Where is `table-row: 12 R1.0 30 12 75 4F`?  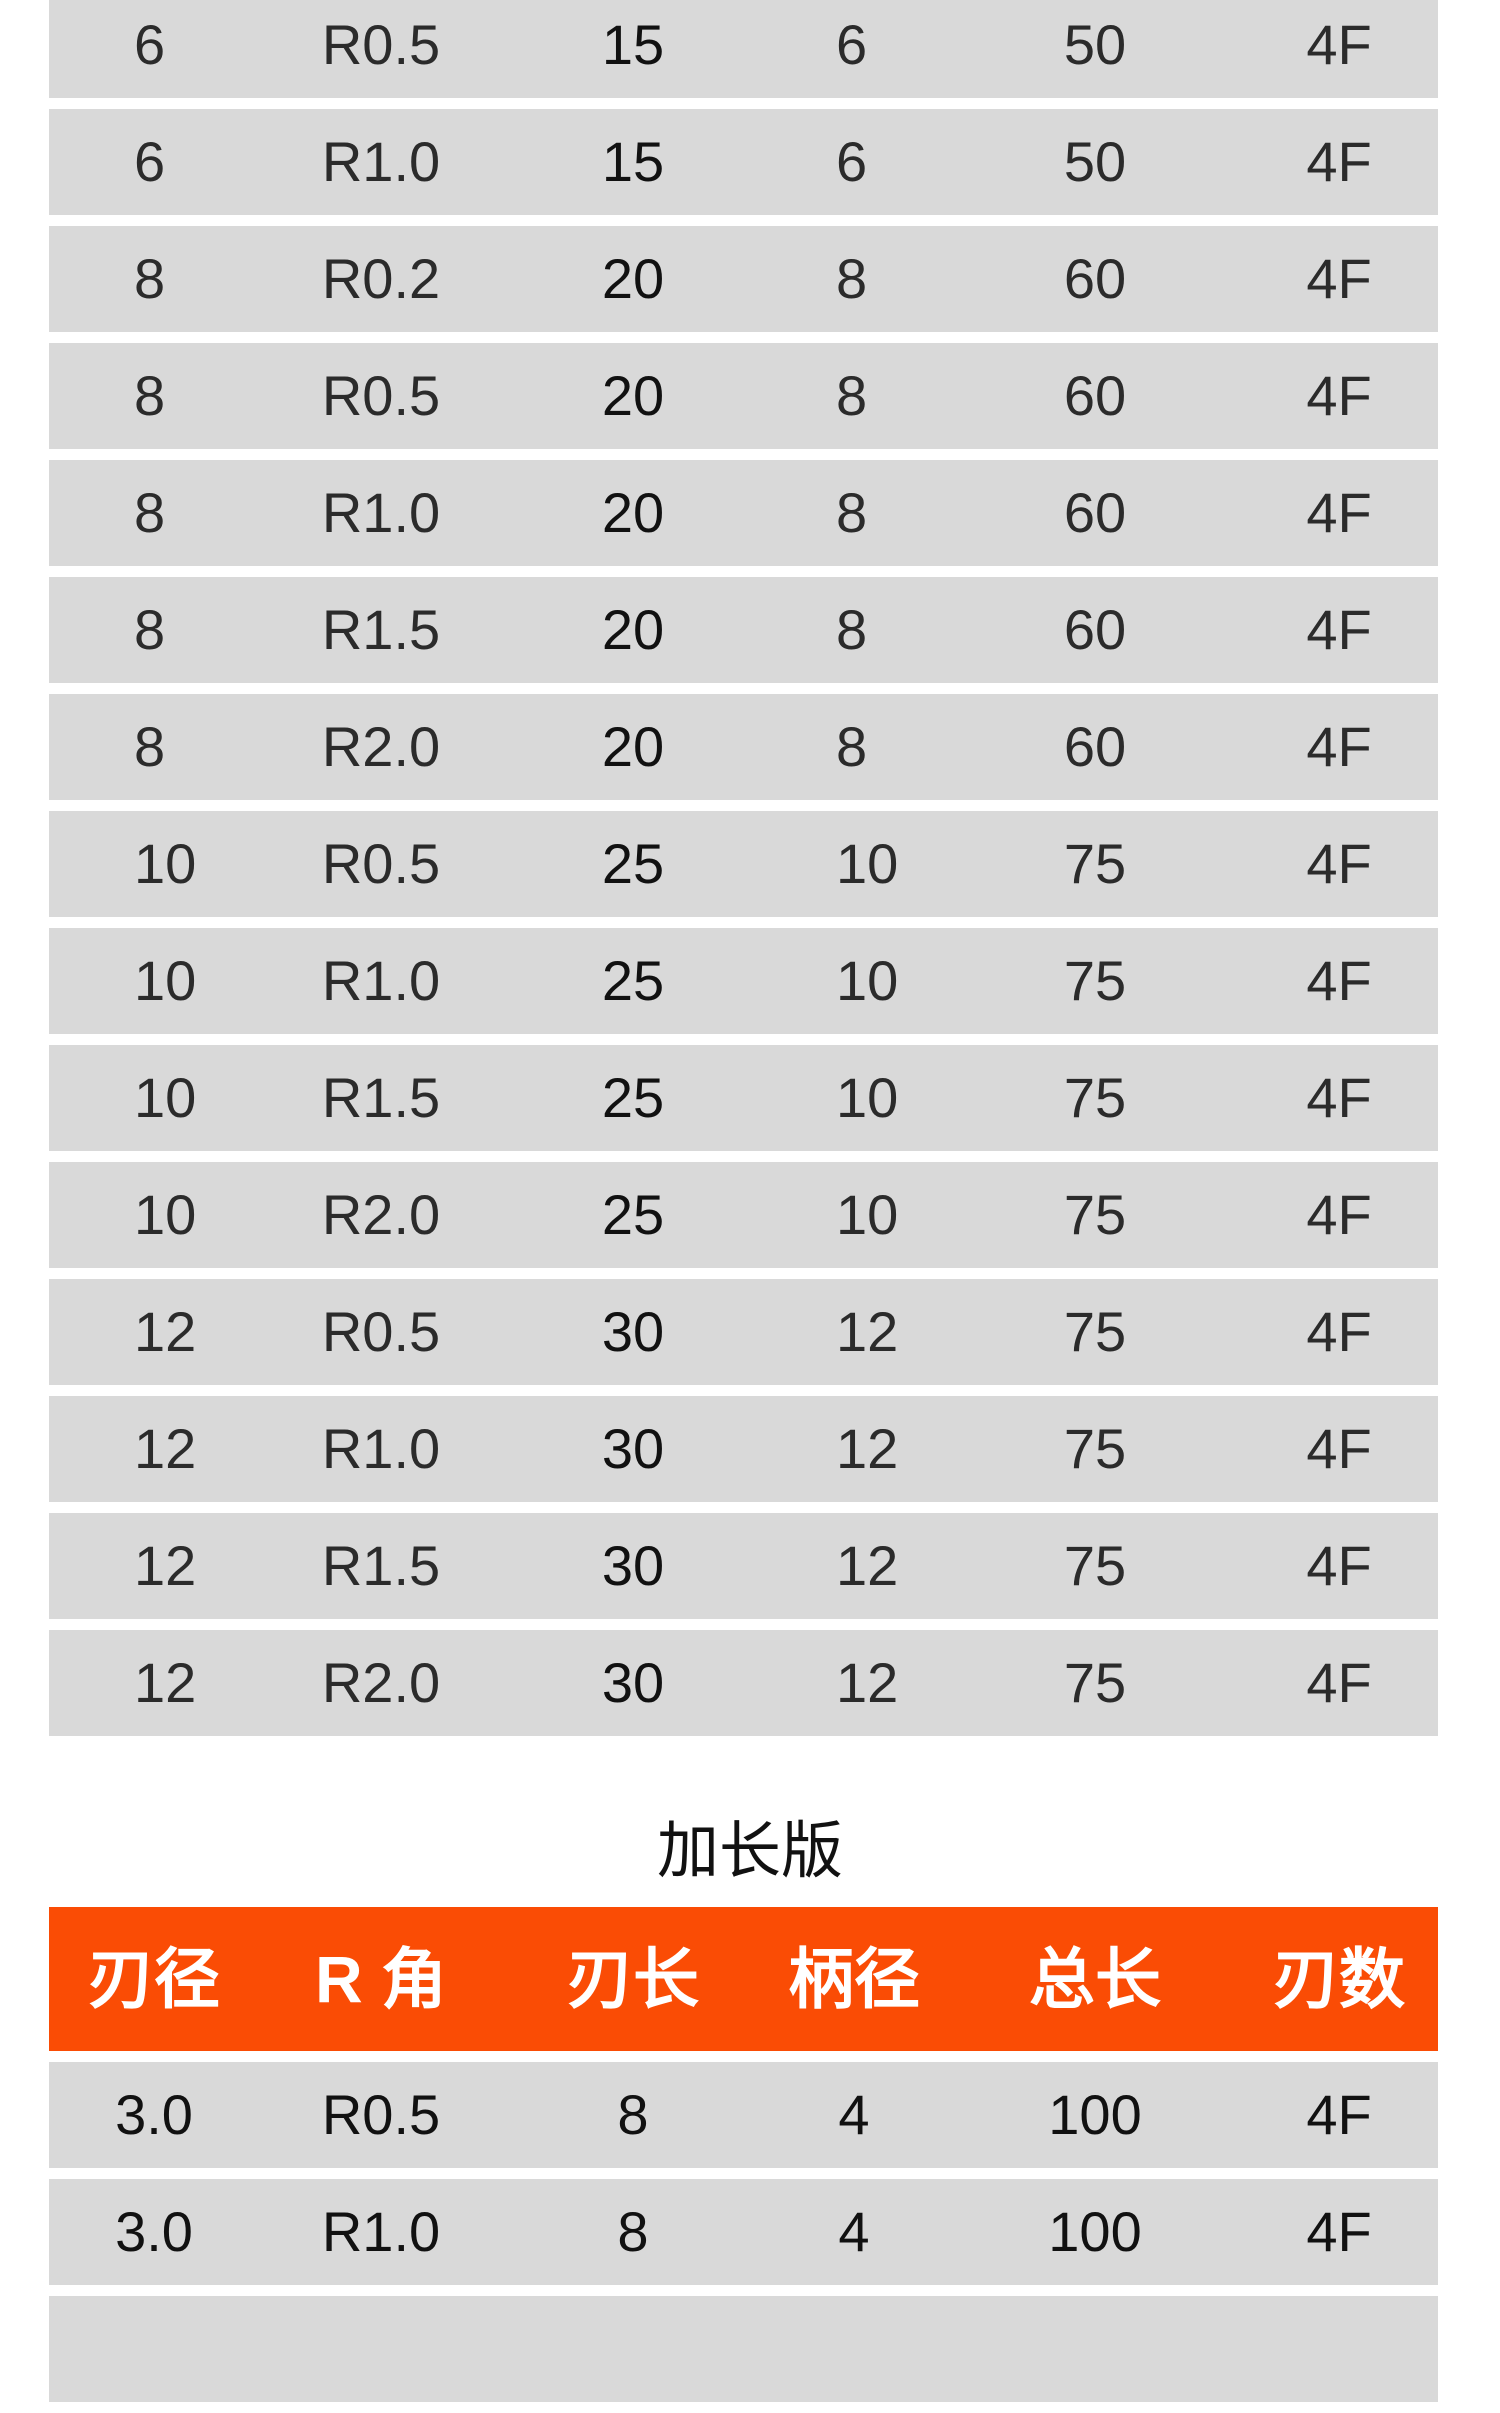 table-row: 12 R1.0 30 12 75 4F is located at coordinates (743, 1449).